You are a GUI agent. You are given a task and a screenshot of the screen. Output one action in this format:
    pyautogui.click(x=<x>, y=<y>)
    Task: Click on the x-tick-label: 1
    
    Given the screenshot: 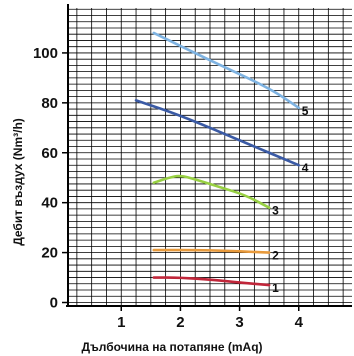 What is the action you would take?
    pyautogui.click(x=121, y=322)
    